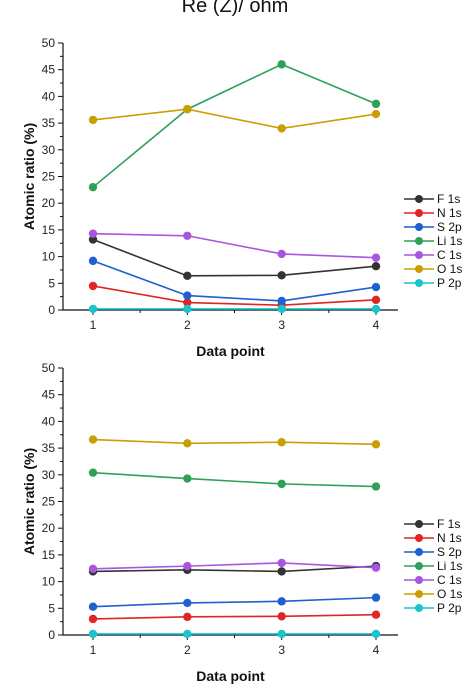 This screenshot has height=688, width=470. I want to click on top-cropped-title: Re (Z)/ ohm, so click(235, 8).